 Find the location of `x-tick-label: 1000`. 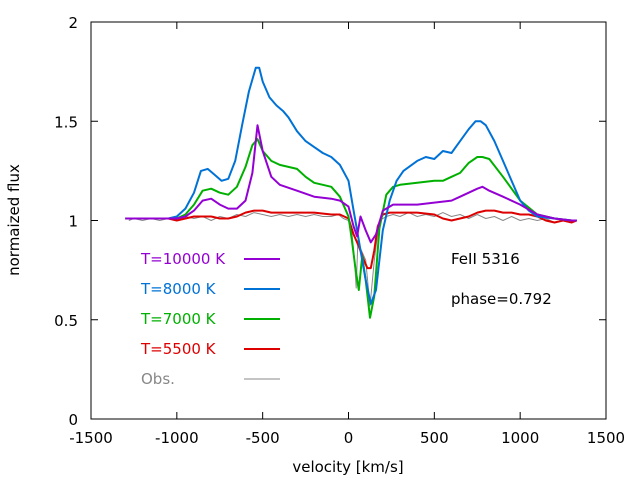

x-tick-label: 1000 is located at coordinates (520, 438).